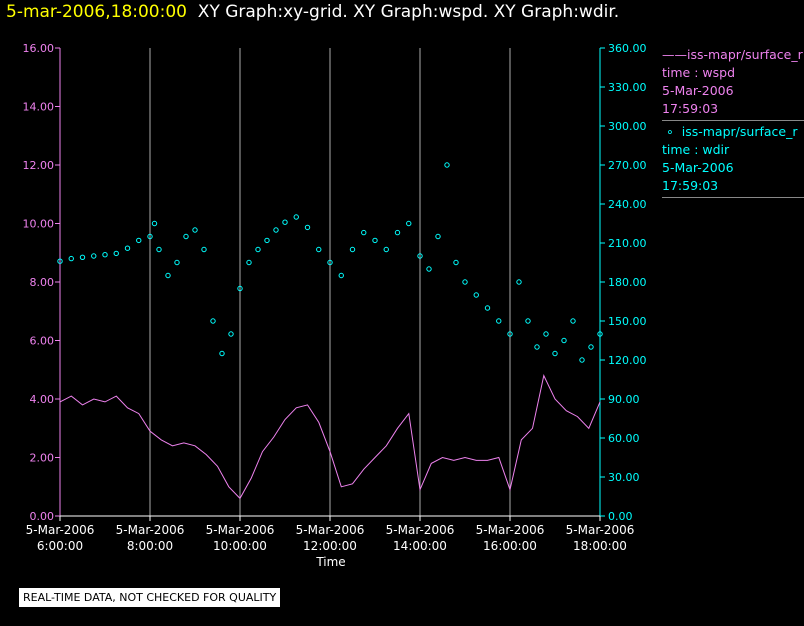 This screenshot has height=626, width=804. What do you see at coordinates (627, 282) in the screenshot?
I see `right-tick-label: 180.00` at bounding box center [627, 282].